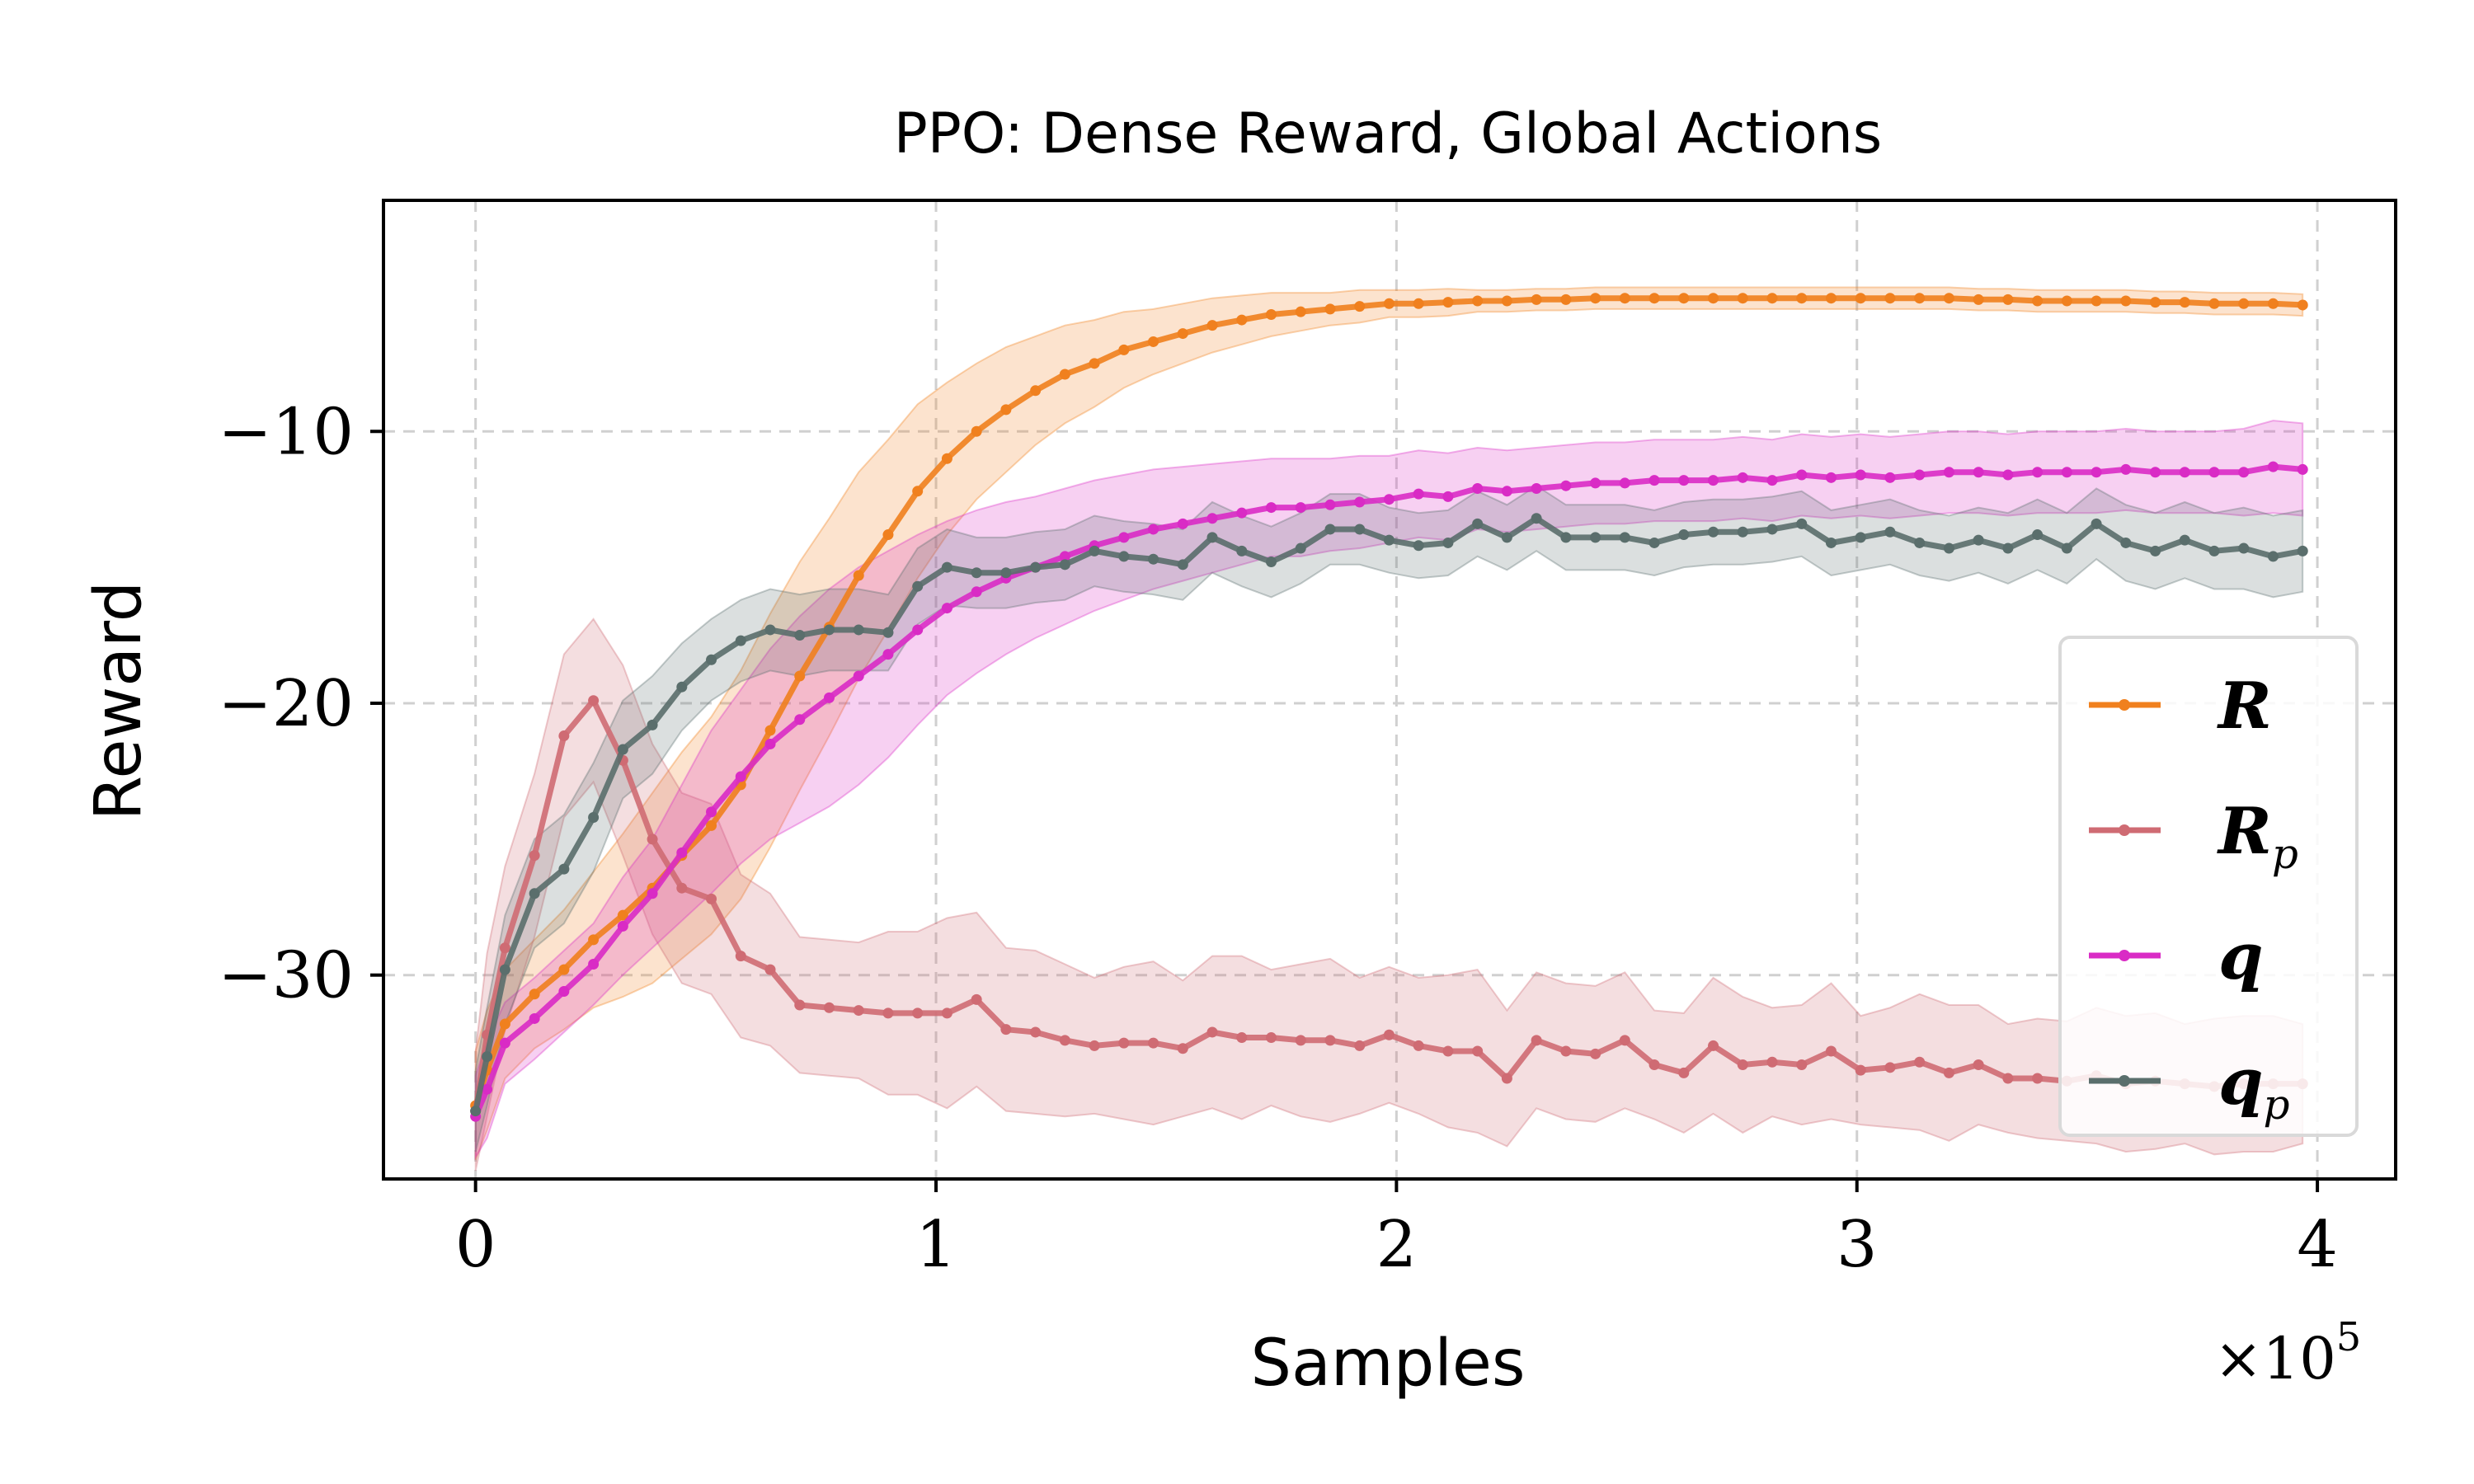 Image resolution: width=2474 pixels, height=1484 pixels. I want to click on y-axis: −10 −20 −30, so click(300, 704).